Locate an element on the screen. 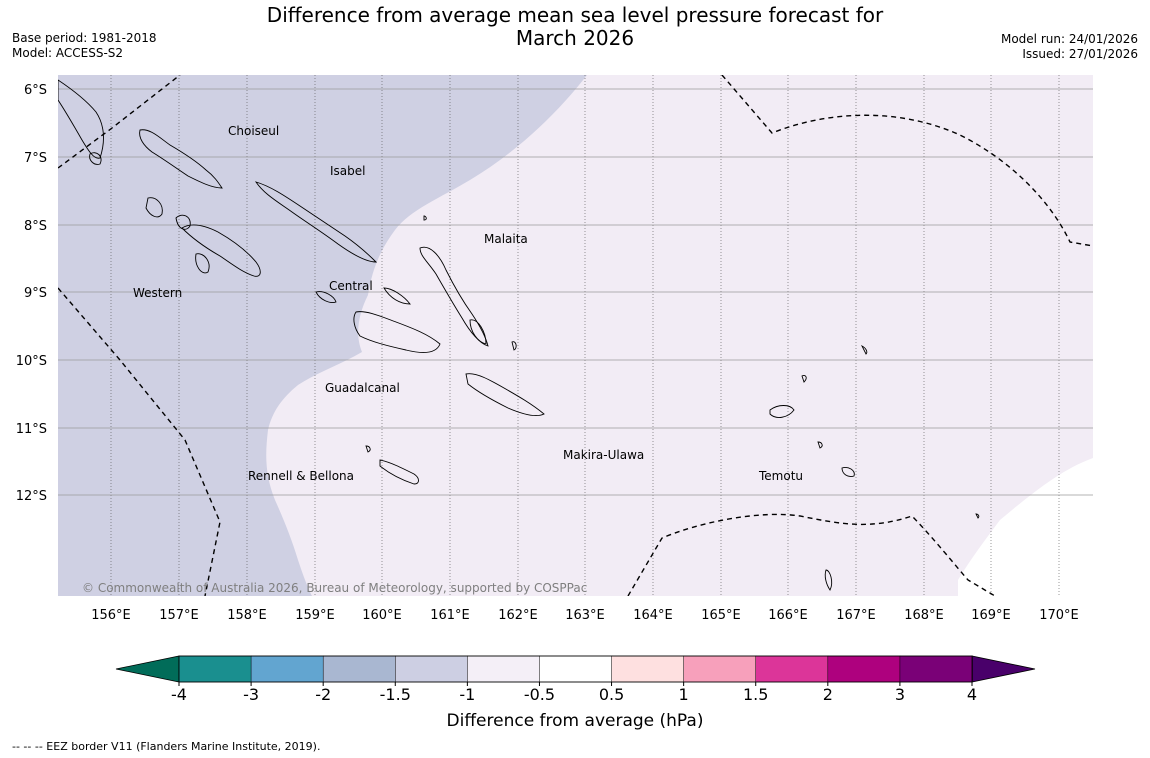 The height and width of the screenshot is (758, 1150). colorbar-tick-label: 3 is located at coordinates (900, 694).